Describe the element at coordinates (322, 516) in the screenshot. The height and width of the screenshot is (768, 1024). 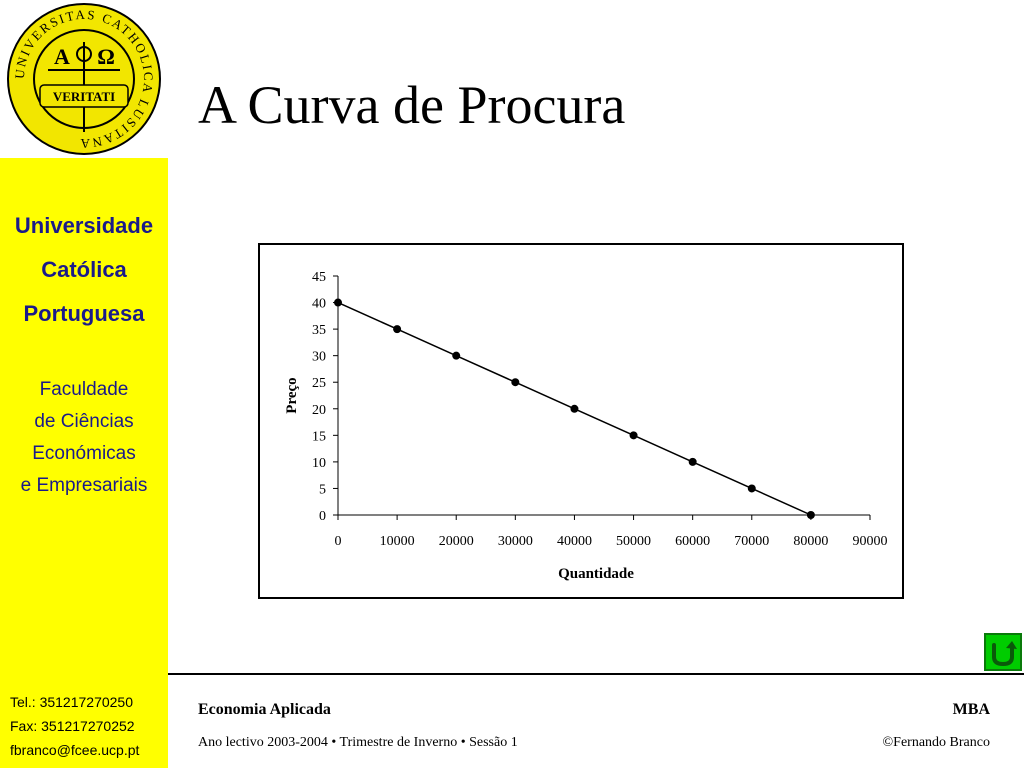
I see `y-tick-label: 0` at that location.